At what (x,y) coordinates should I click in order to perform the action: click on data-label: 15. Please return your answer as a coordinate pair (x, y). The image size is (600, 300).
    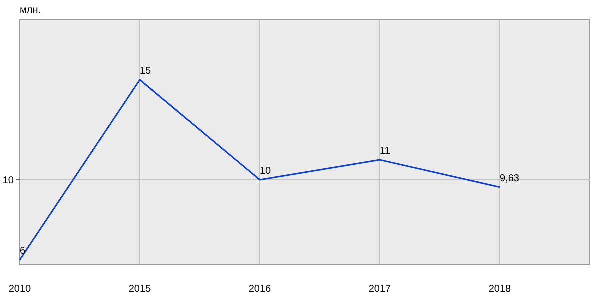
    Looking at the image, I should click on (146, 71).